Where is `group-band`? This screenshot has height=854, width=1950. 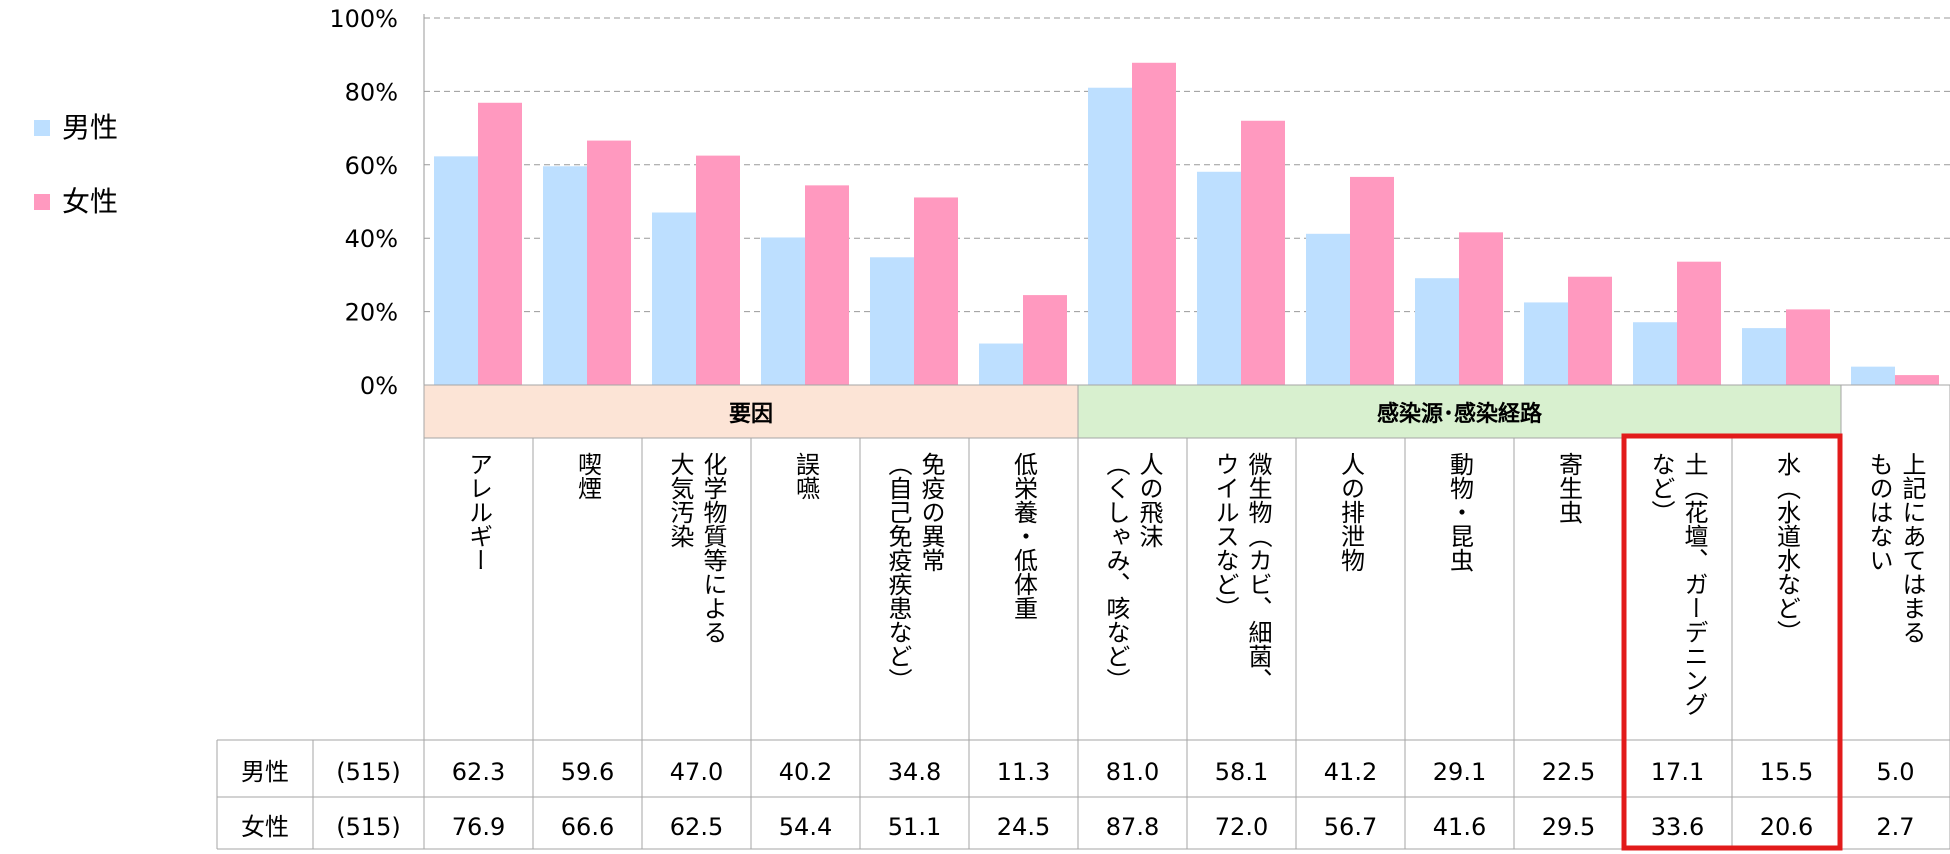
group-band is located at coordinates (751, 411).